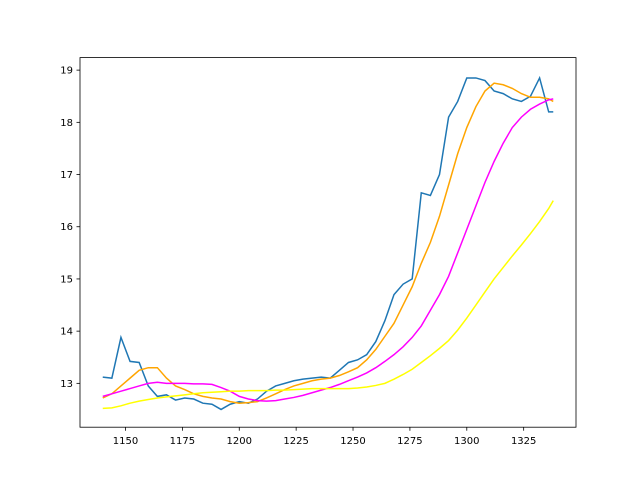  What do you see at coordinates (66, 71) in the screenshot?
I see `y-tick-label: 19` at bounding box center [66, 71].